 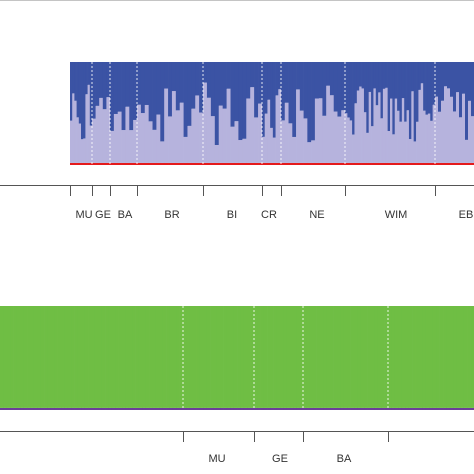 What do you see at coordinates (316, 215) in the screenshot?
I see `pop-label-ne: NE` at bounding box center [316, 215].